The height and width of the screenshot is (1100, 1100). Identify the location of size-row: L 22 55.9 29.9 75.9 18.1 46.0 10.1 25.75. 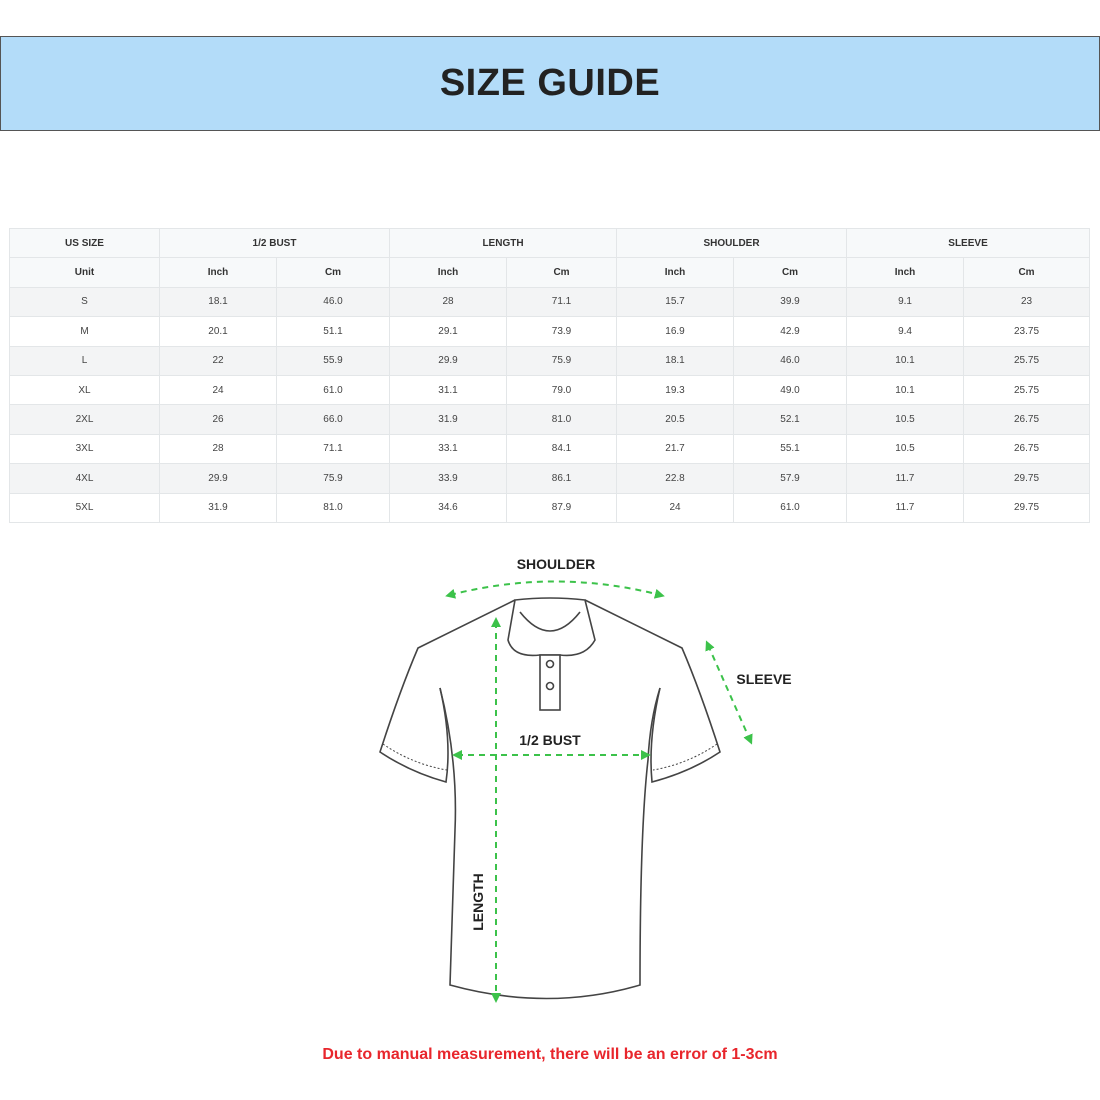
(550, 360).